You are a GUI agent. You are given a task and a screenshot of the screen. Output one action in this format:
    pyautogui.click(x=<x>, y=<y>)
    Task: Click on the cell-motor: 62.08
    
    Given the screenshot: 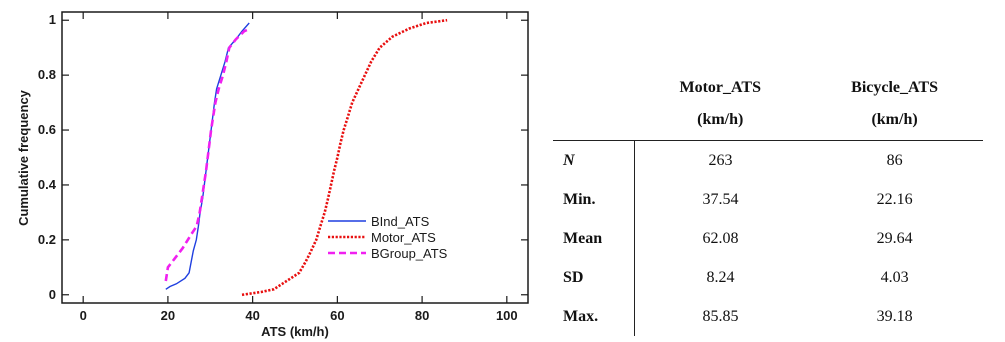 What is the action you would take?
    pyautogui.click(x=720, y=238)
    